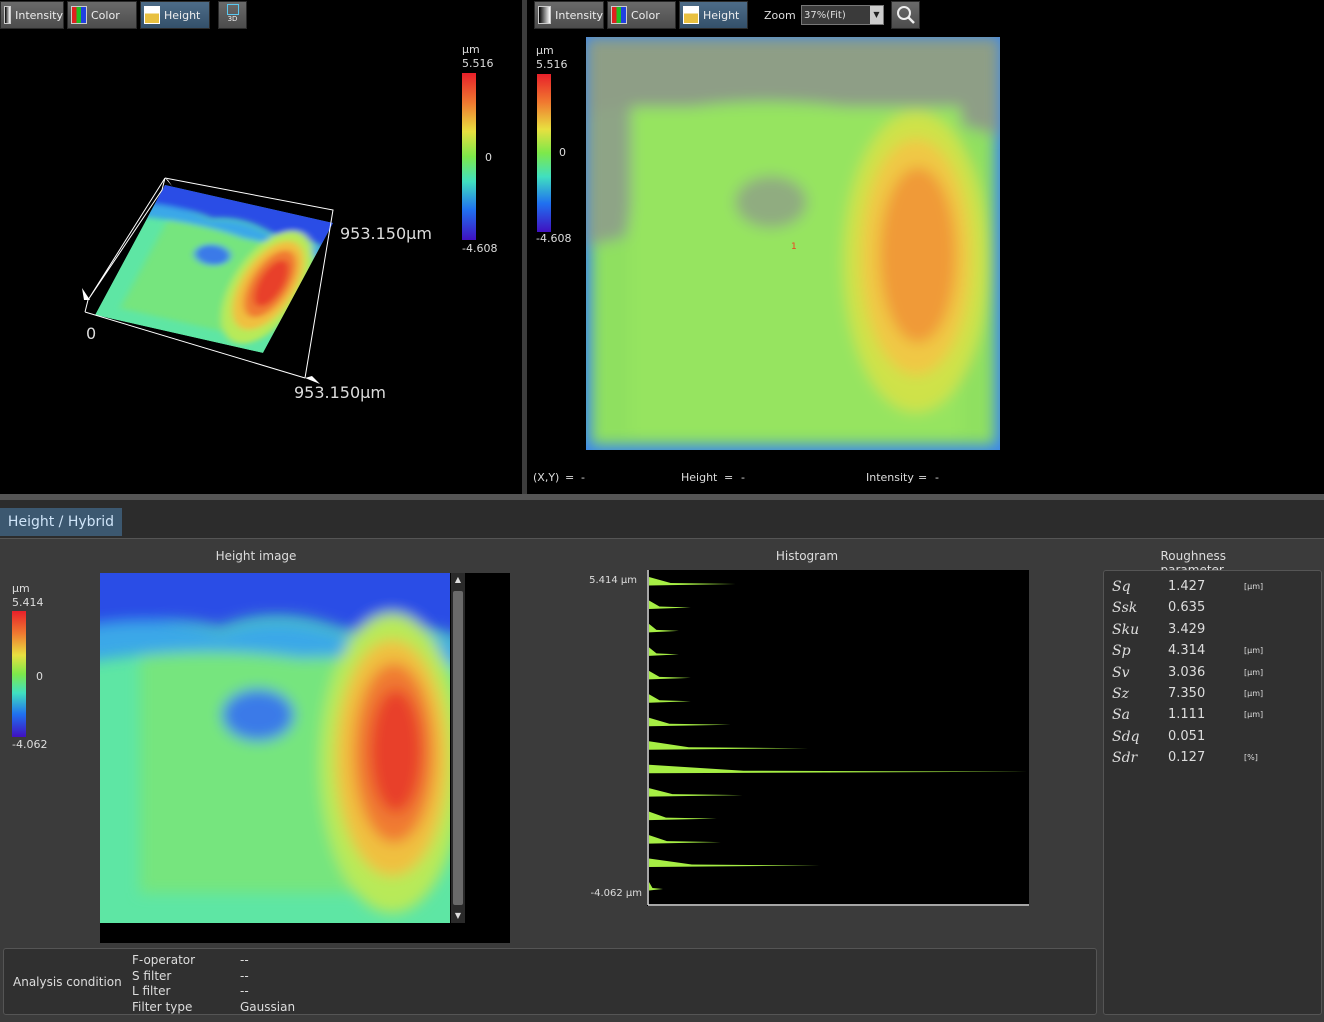 The width and height of the screenshot is (1324, 1022). I want to click on condition-value: Gaussian, so click(268, 1006).